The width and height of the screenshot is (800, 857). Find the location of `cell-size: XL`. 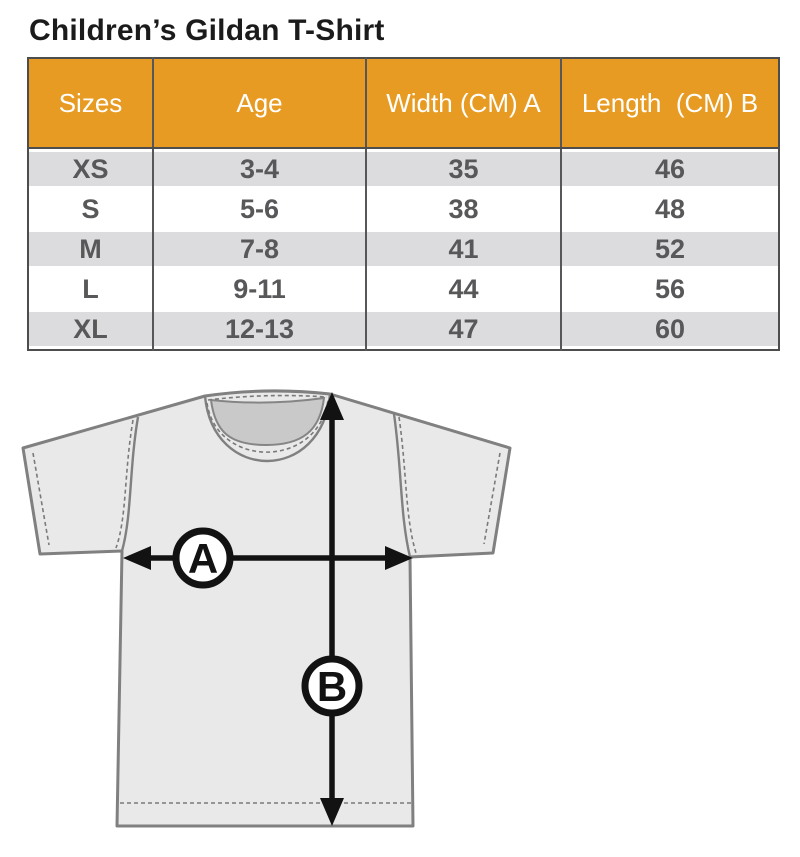

cell-size: XL is located at coordinates (90, 329).